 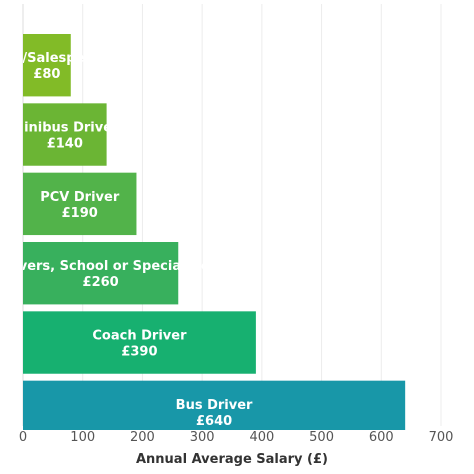 I want to click on bar-group: PCV Driver£190, so click(x=80, y=204).